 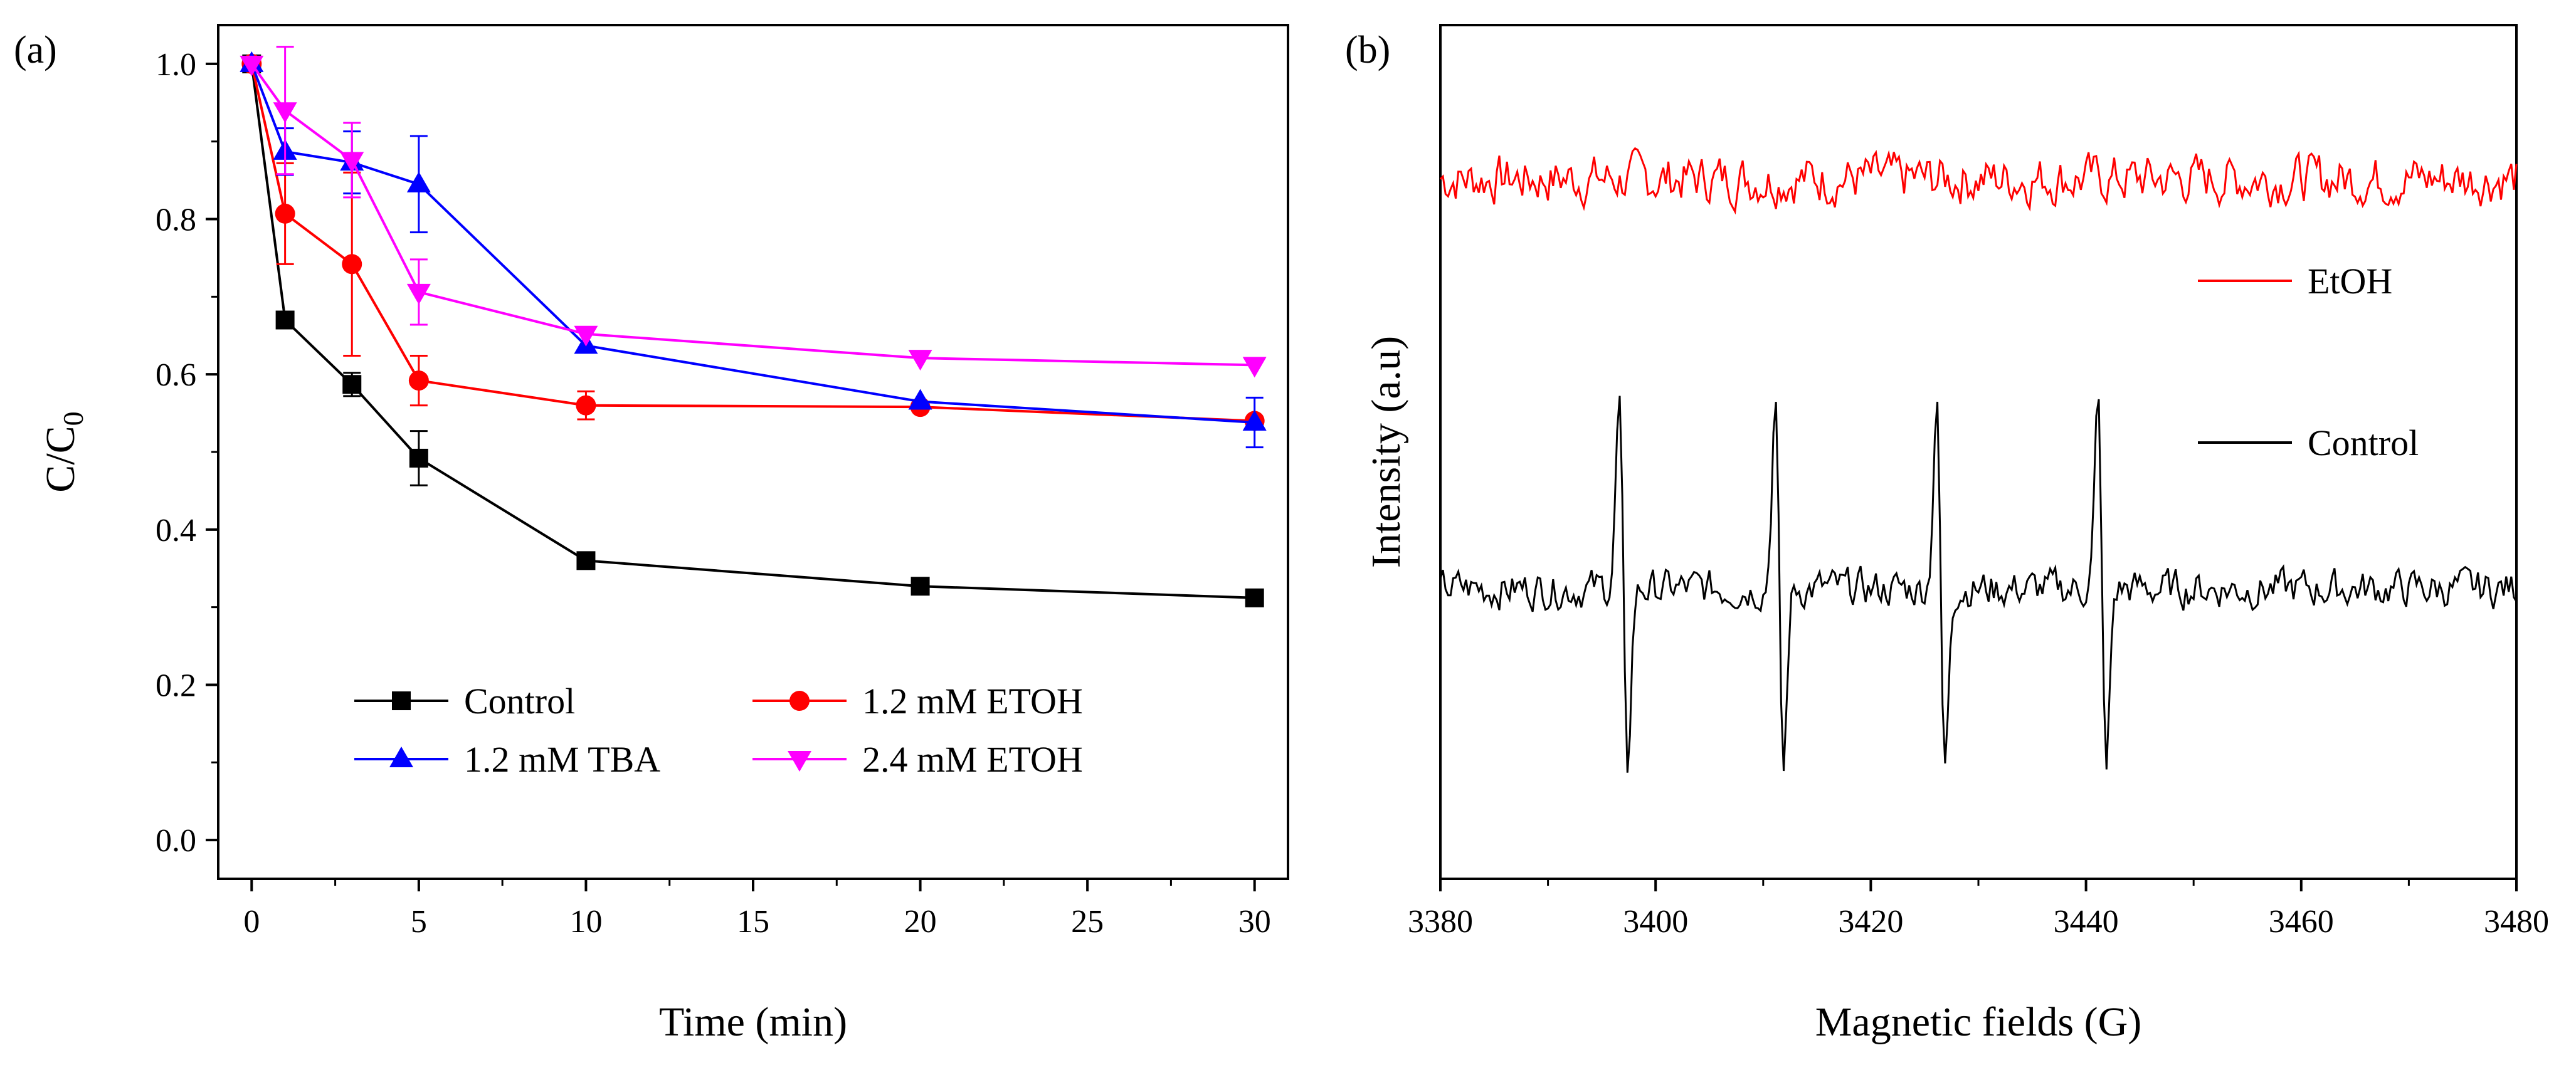 What do you see at coordinates (2350, 282) in the screenshot?
I see `legend-label-etoh: EtOH` at bounding box center [2350, 282].